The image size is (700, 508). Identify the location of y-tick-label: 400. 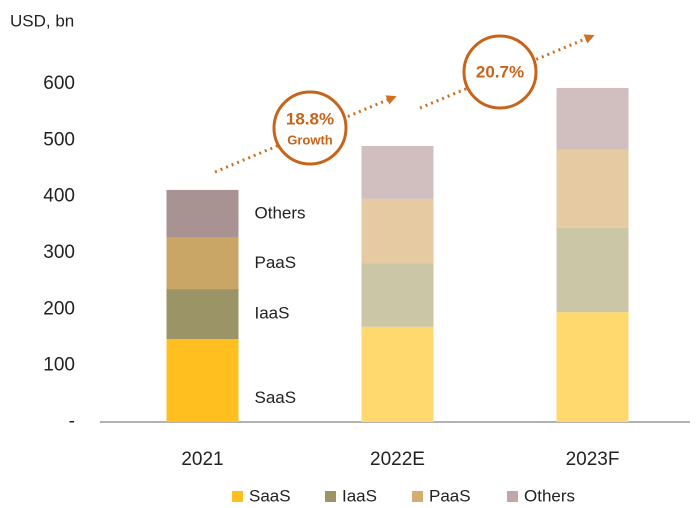
(59, 196).